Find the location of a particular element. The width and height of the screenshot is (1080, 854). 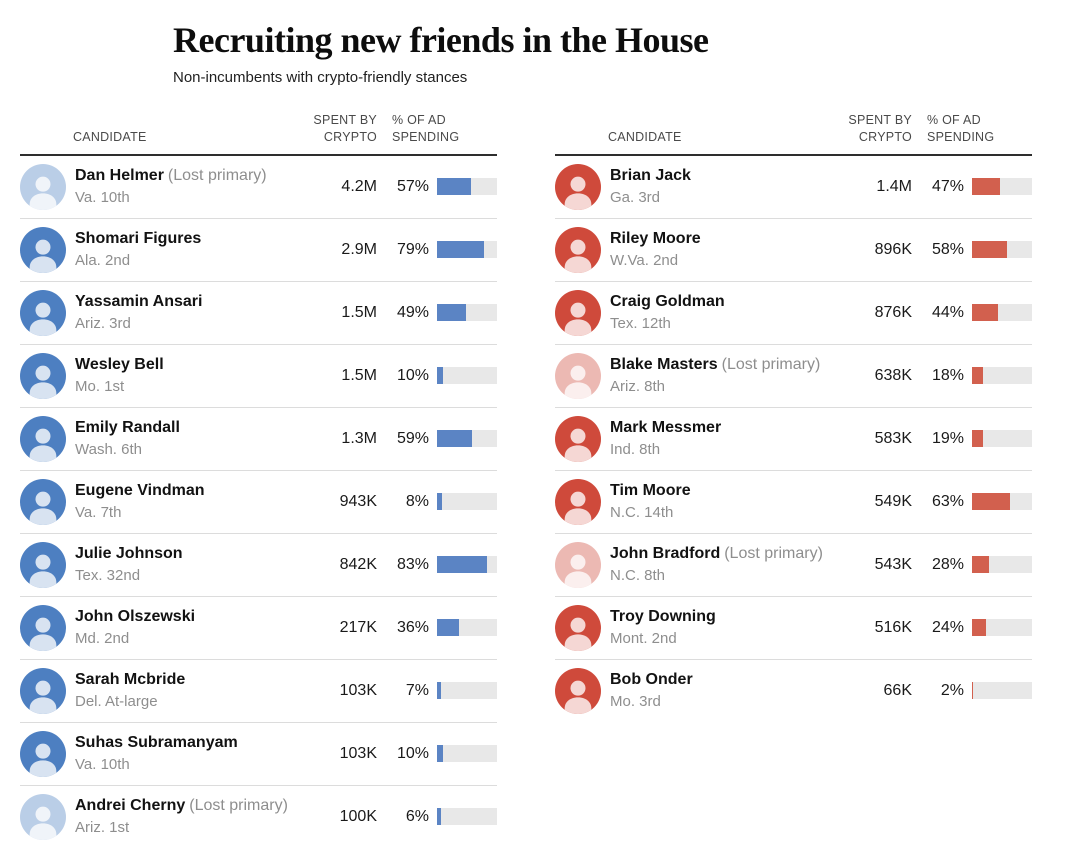

candidate-info: Dan Helmer (Lost primary) Va. 10th is located at coordinates (188, 186).